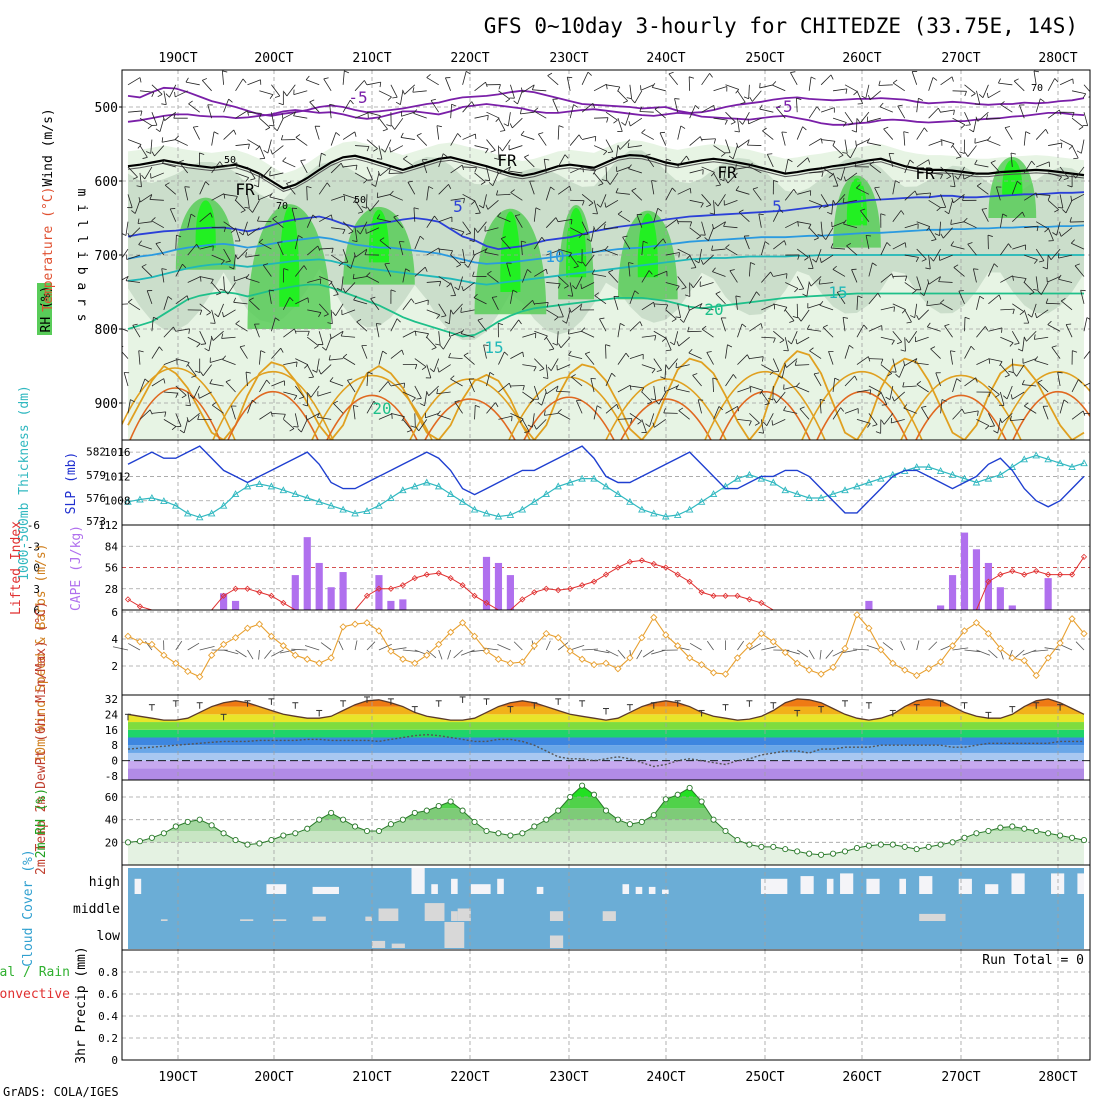  I want to click on cloud-gap, so click(247, 920).